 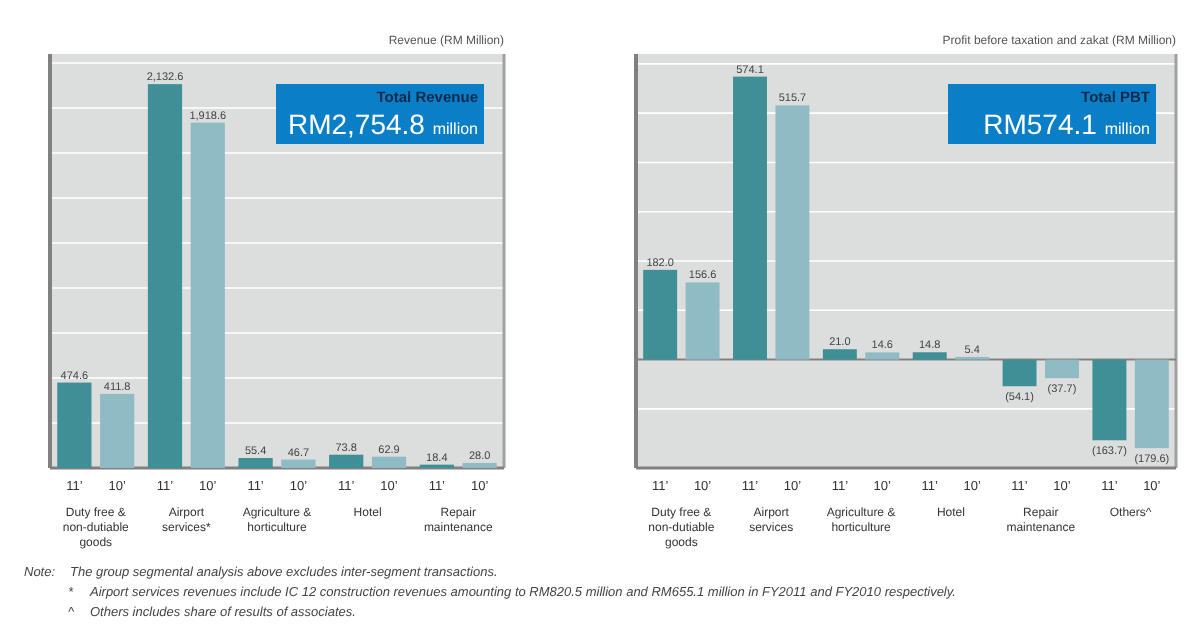 What do you see at coordinates (1066, 124) in the screenshot?
I see `annotation: RM574.1 million` at bounding box center [1066, 124].